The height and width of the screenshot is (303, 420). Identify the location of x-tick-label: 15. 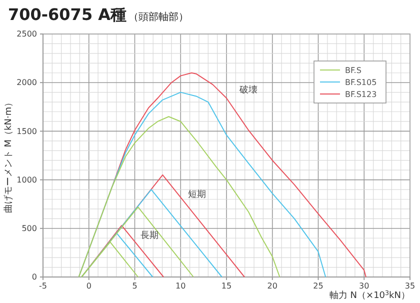
(226, 286).